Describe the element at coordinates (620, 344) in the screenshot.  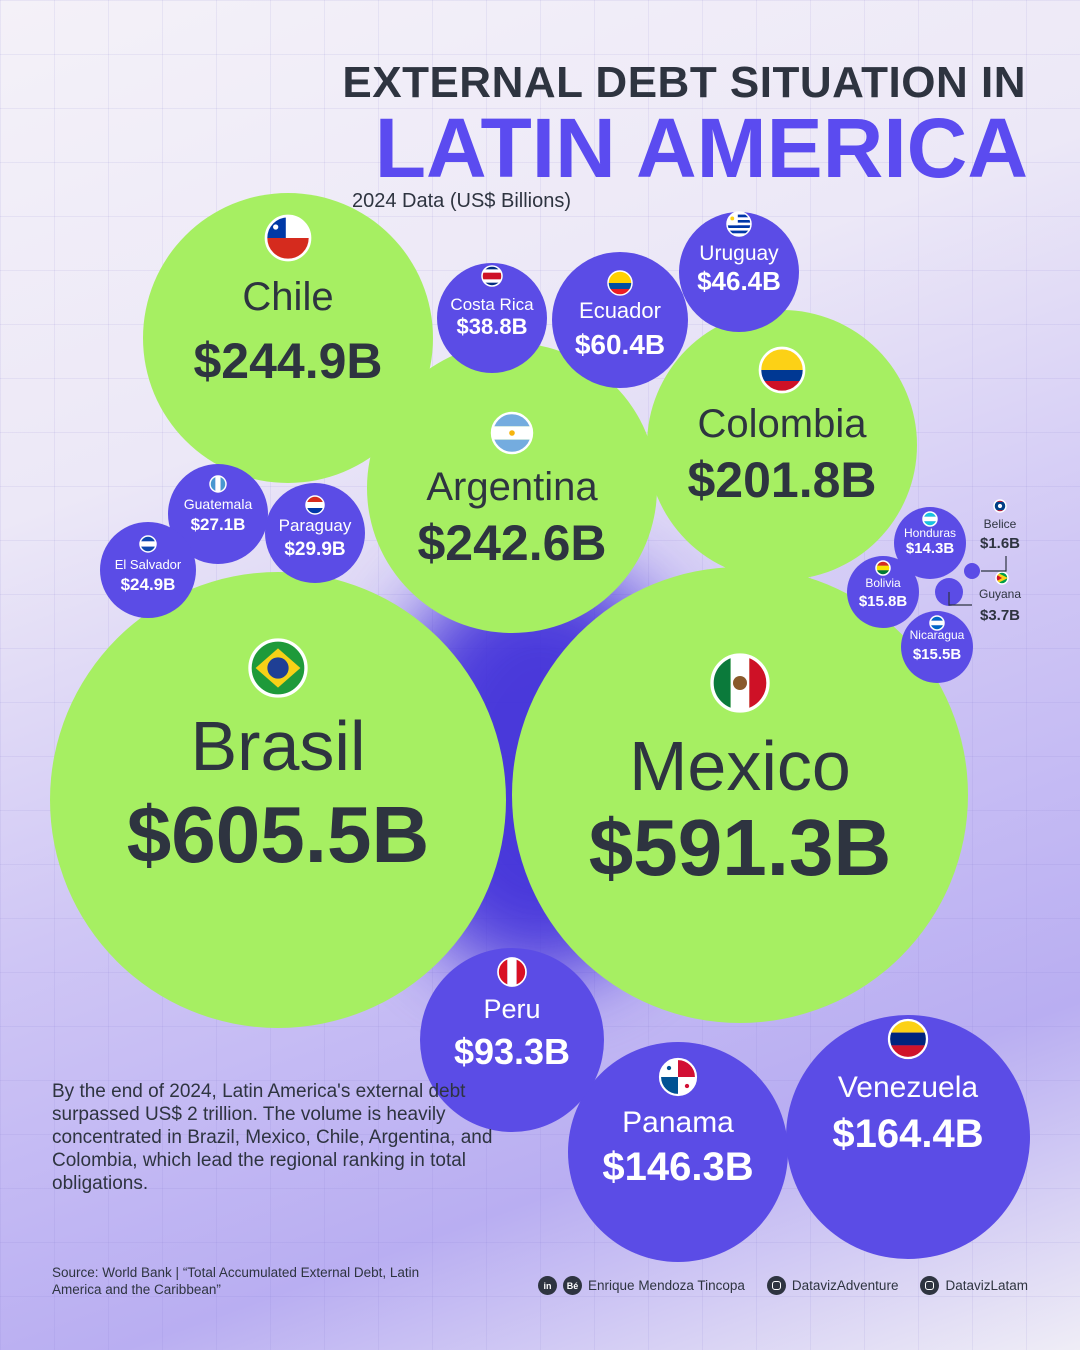
I see `bubble-value-label: $60.4B` at that location.